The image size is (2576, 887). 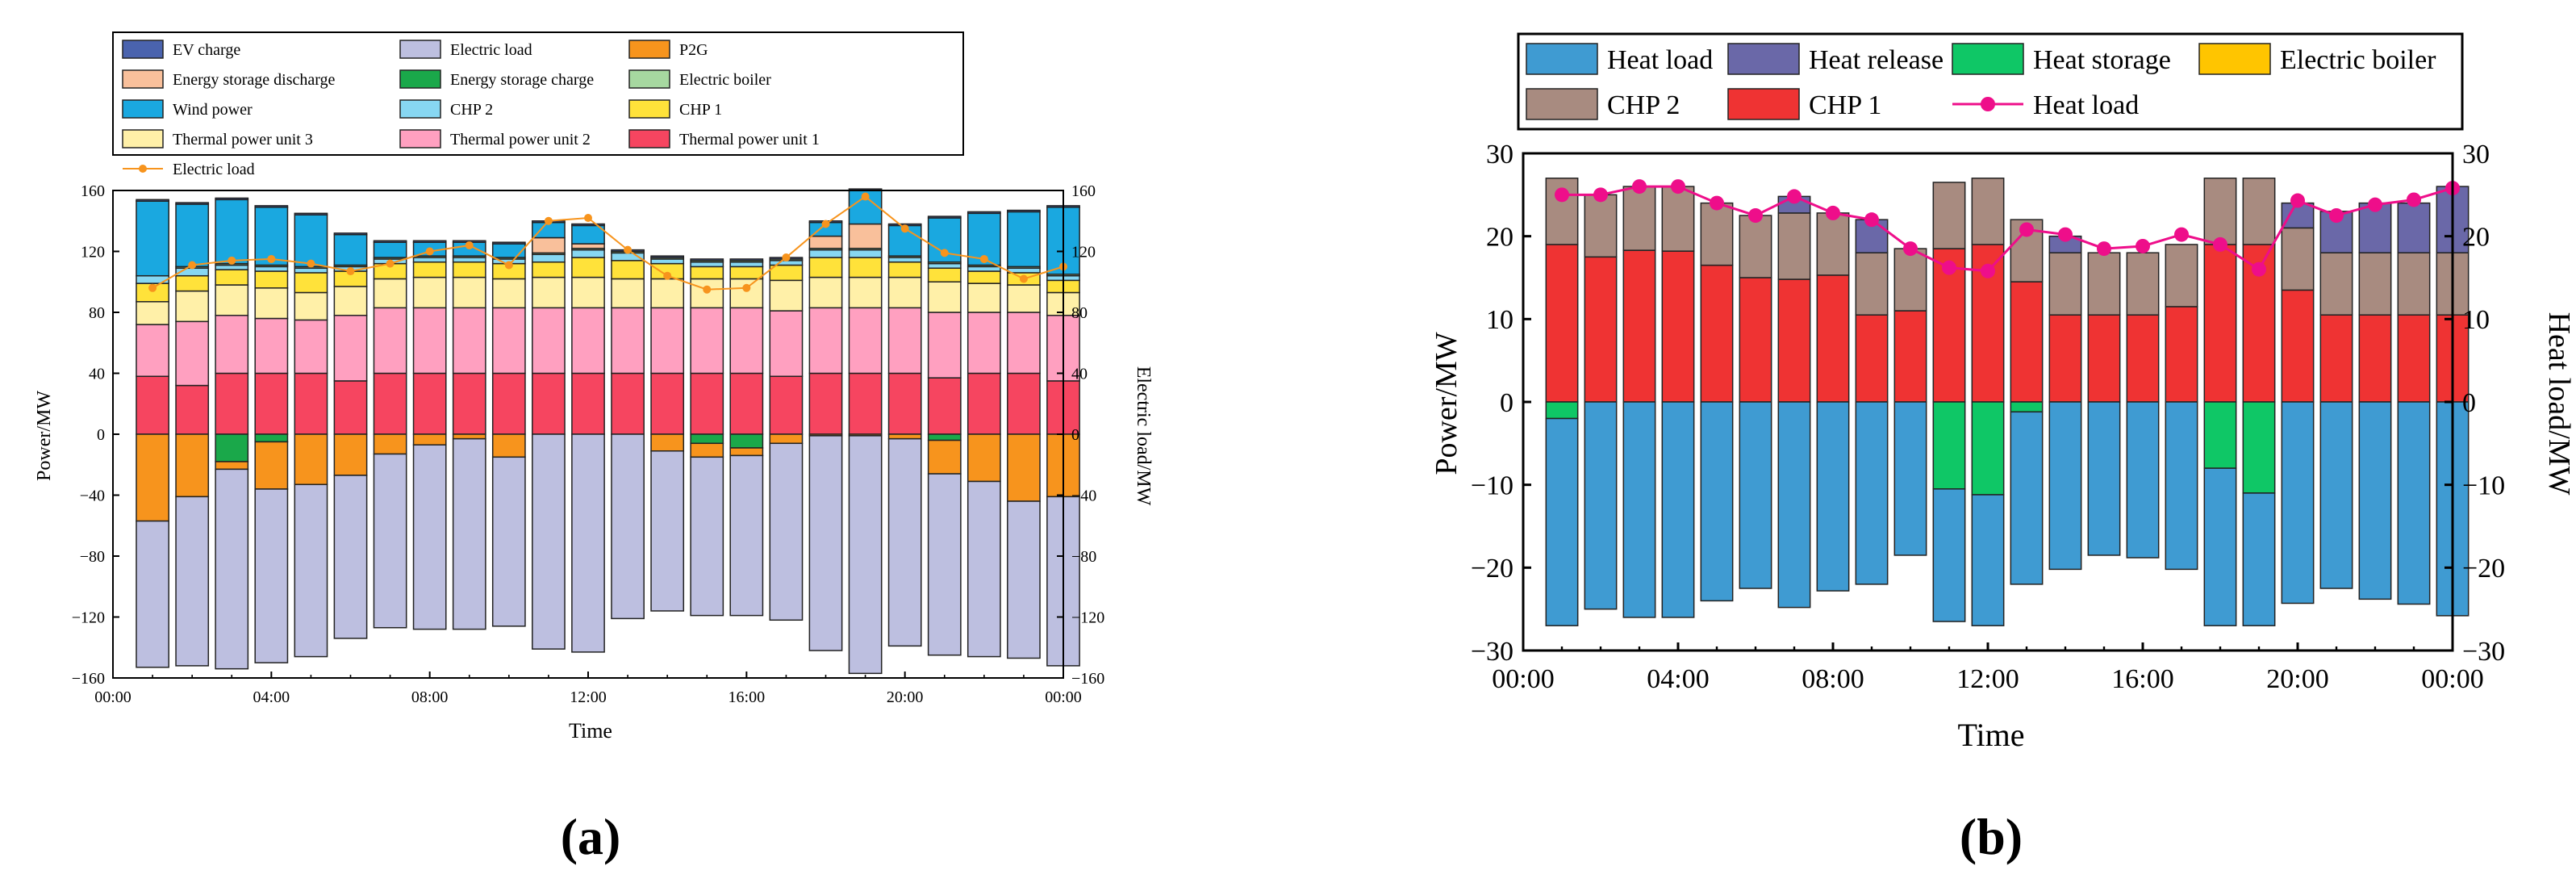 I want to click on line-series-electric-load, so click(x=608, y=243).